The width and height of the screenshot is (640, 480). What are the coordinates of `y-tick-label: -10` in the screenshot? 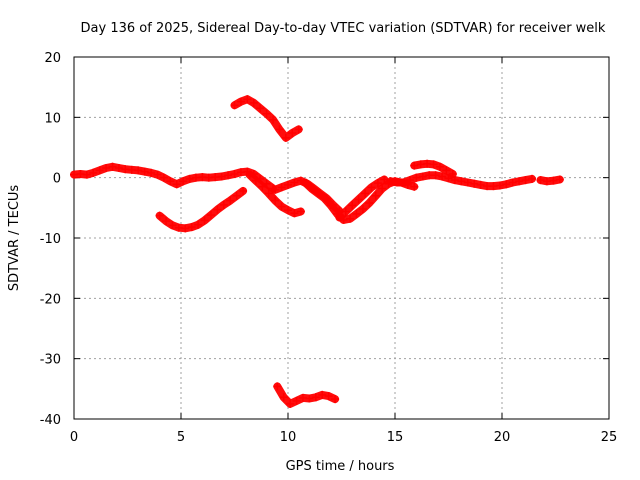 It's located at (50, 239).